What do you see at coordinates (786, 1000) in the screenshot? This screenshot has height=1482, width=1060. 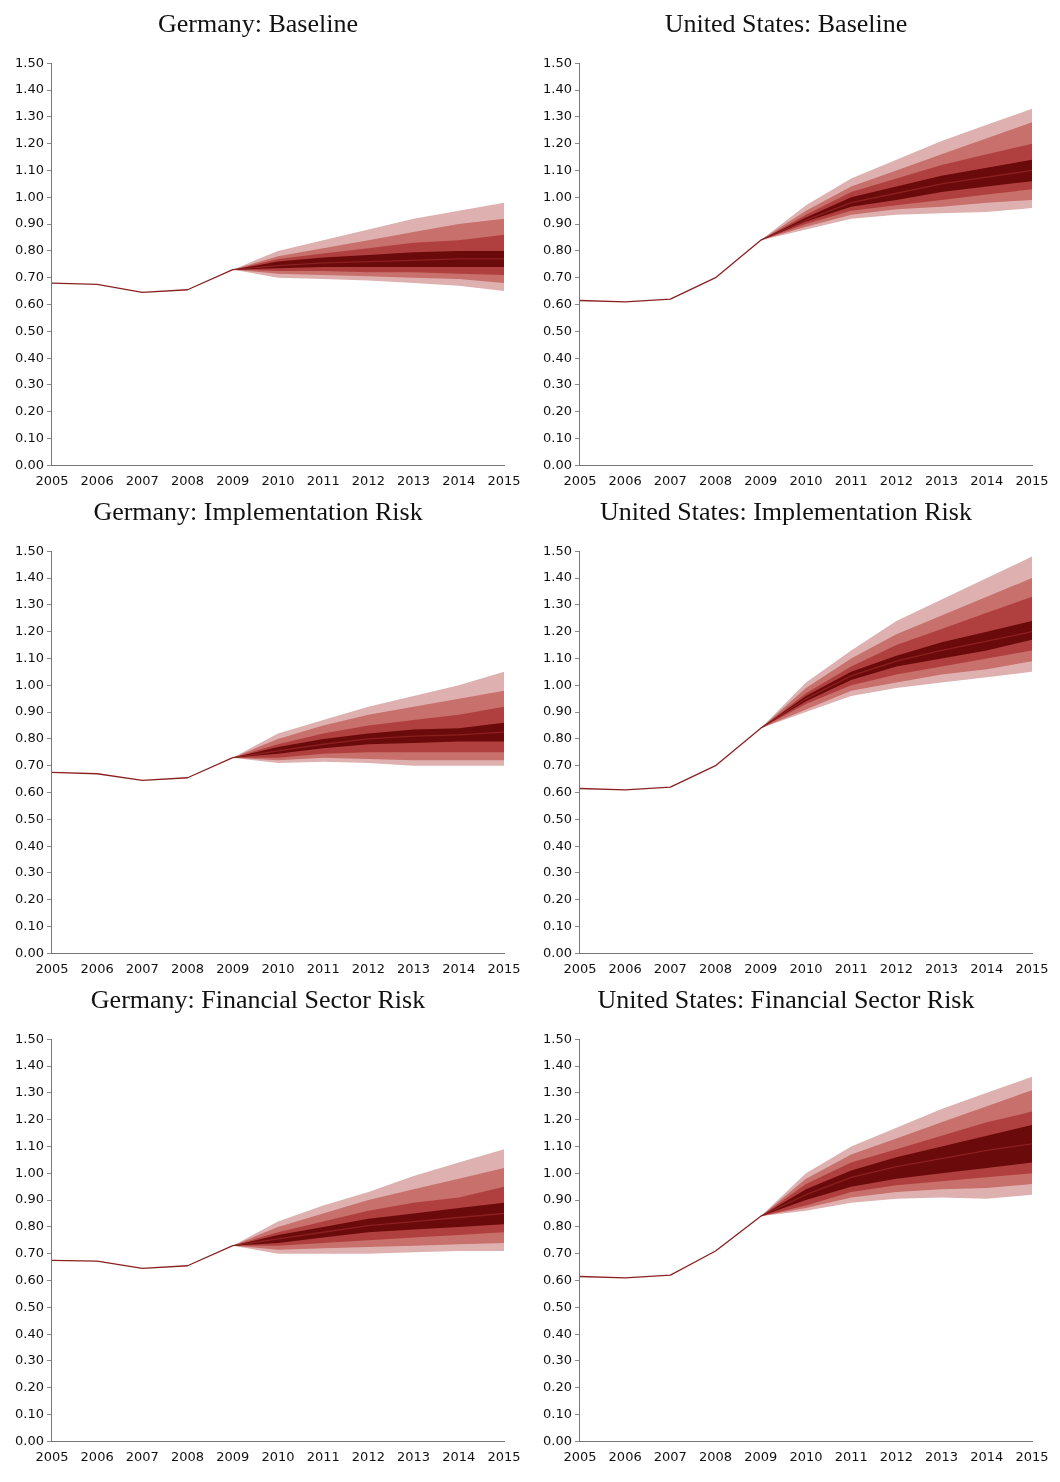 I see `chart-title: United States: Financial Sector Risk` at bounding box center [786, 1000].